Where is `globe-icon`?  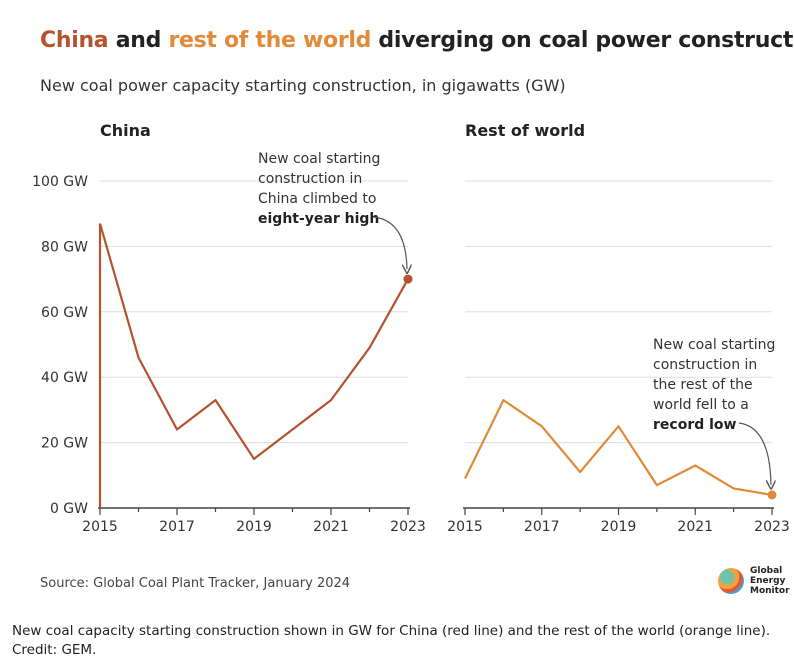 globe-icon is located at coordinates (731, 581).